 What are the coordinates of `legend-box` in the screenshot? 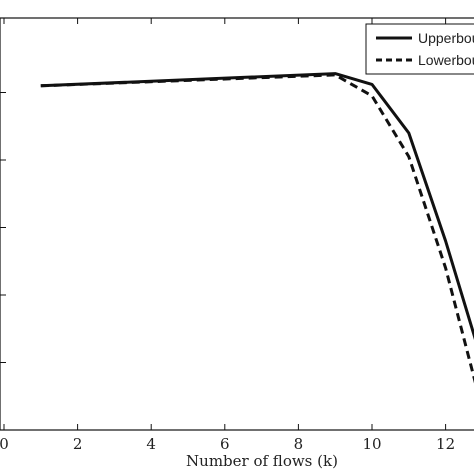 It's located at (419, 49).